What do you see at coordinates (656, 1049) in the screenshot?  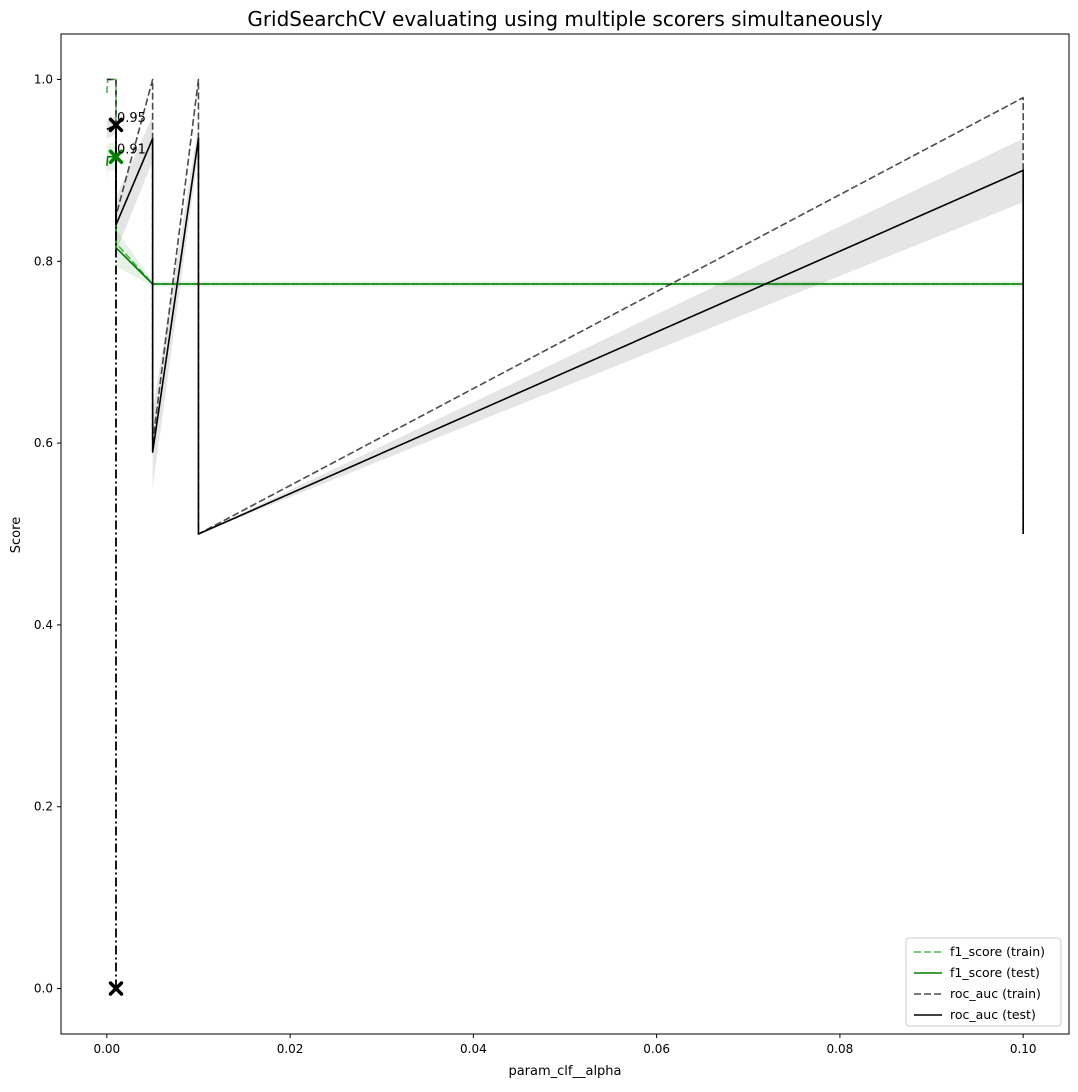 I see `x-tick-label-3: 0.06` at bounding box center [656, 1049].